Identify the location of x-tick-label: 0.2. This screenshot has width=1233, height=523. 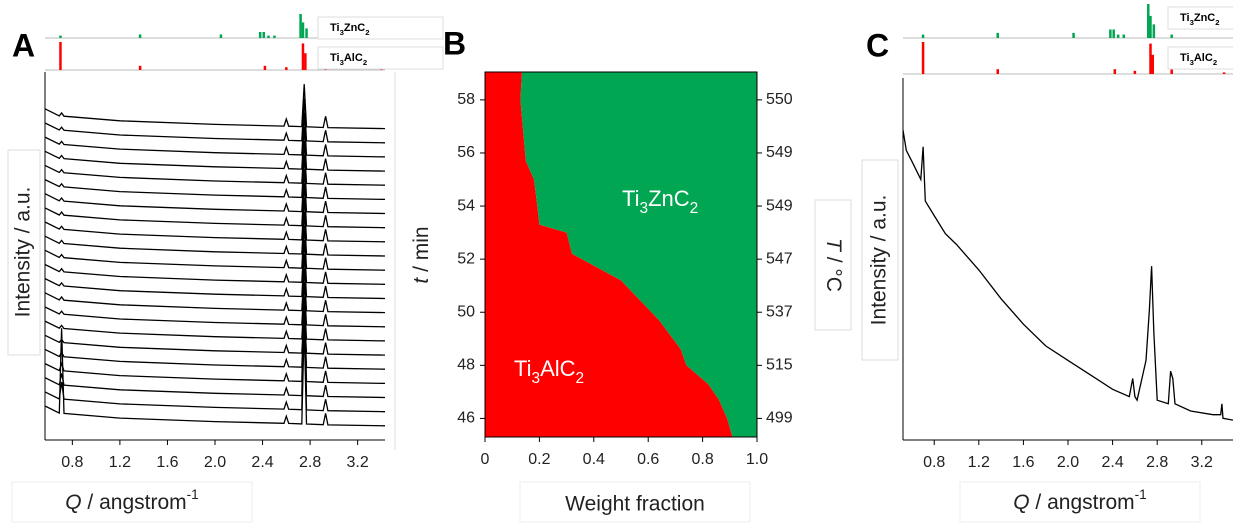
(539, 459).